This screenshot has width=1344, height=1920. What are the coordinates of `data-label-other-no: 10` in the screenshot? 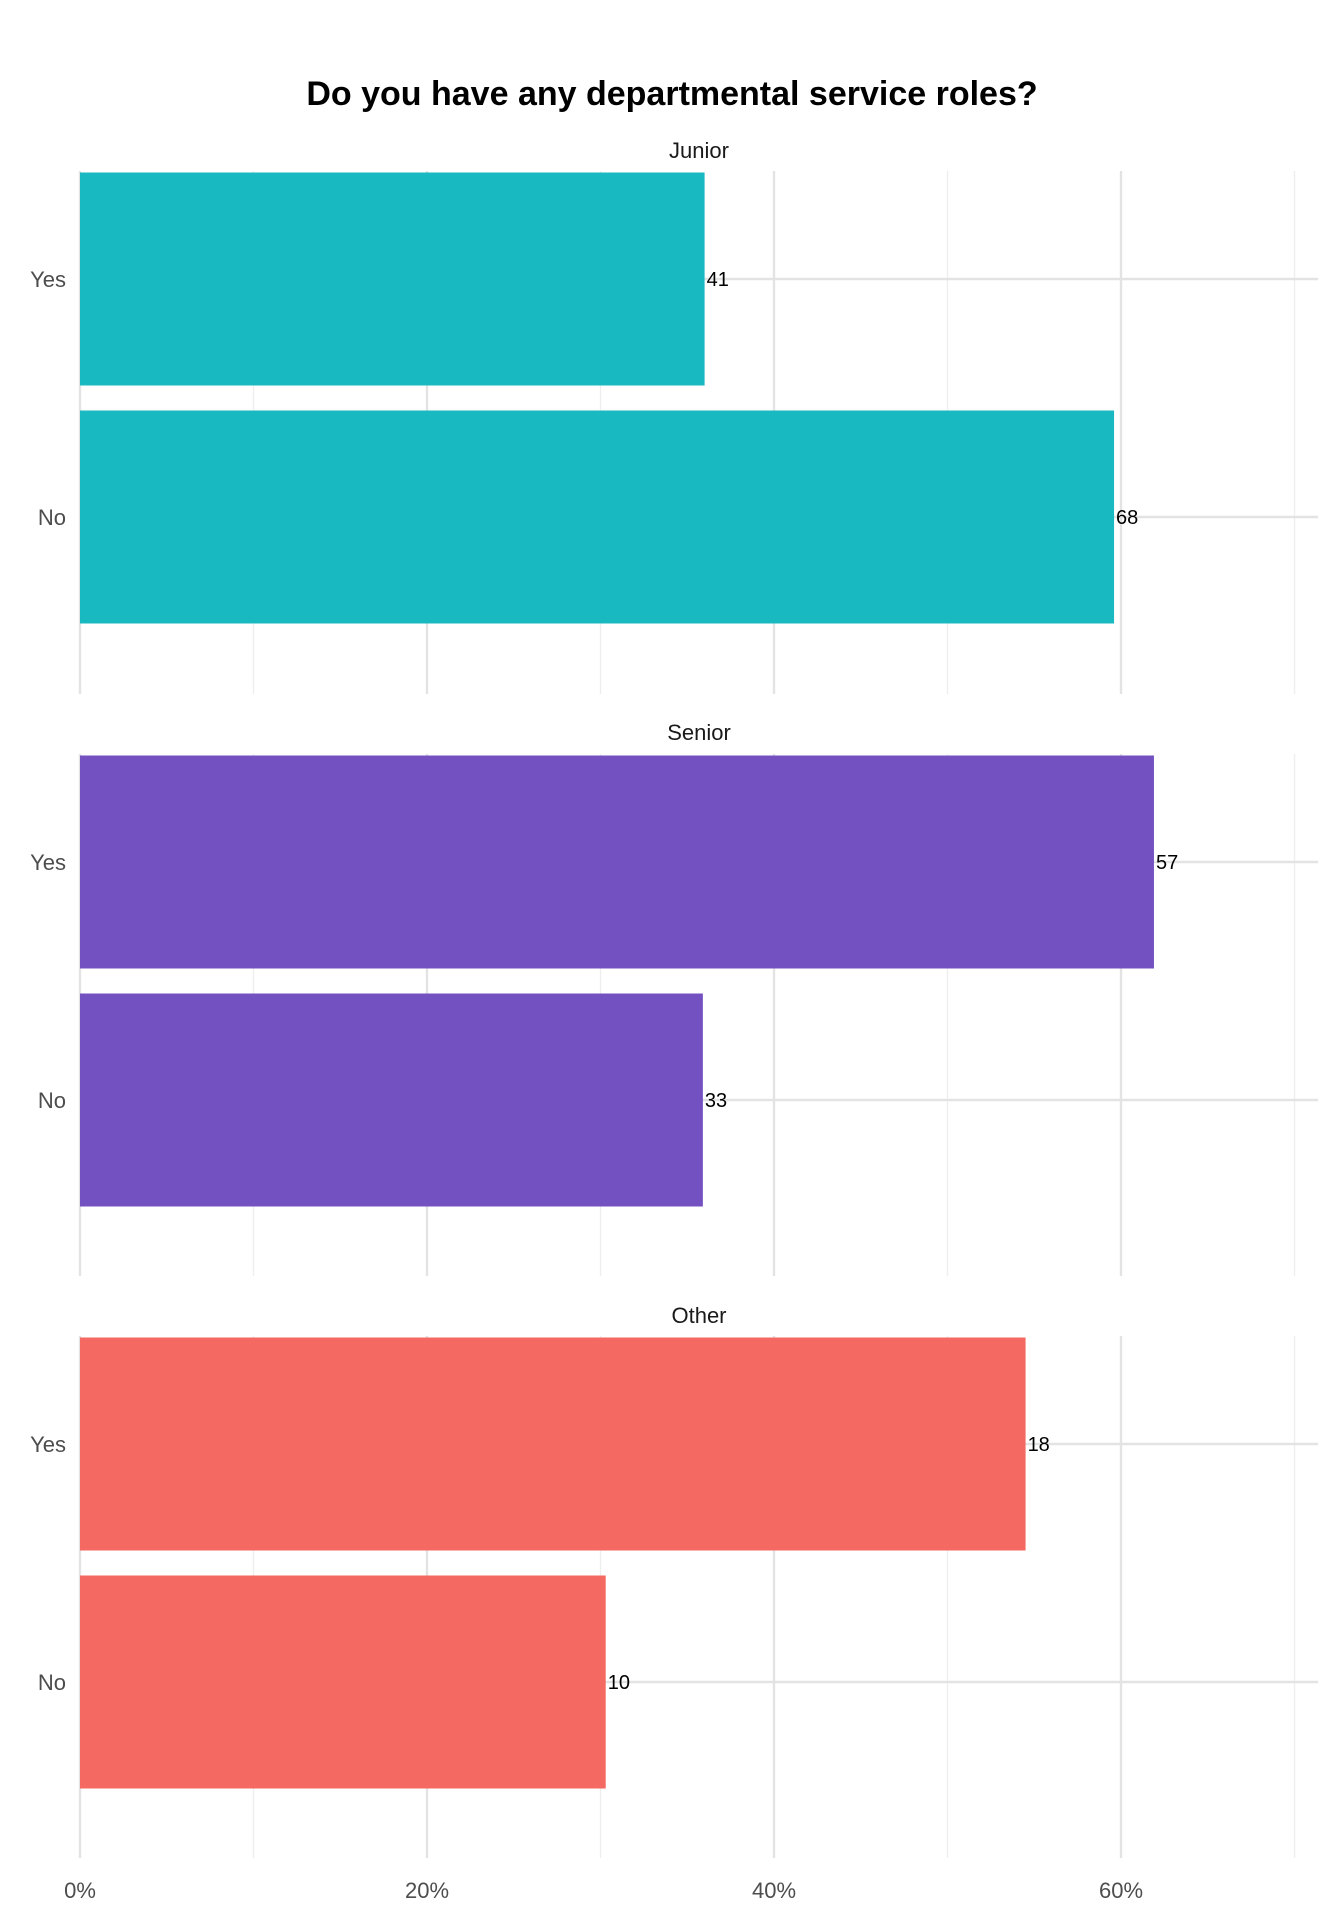 It's located at (619, 1683).